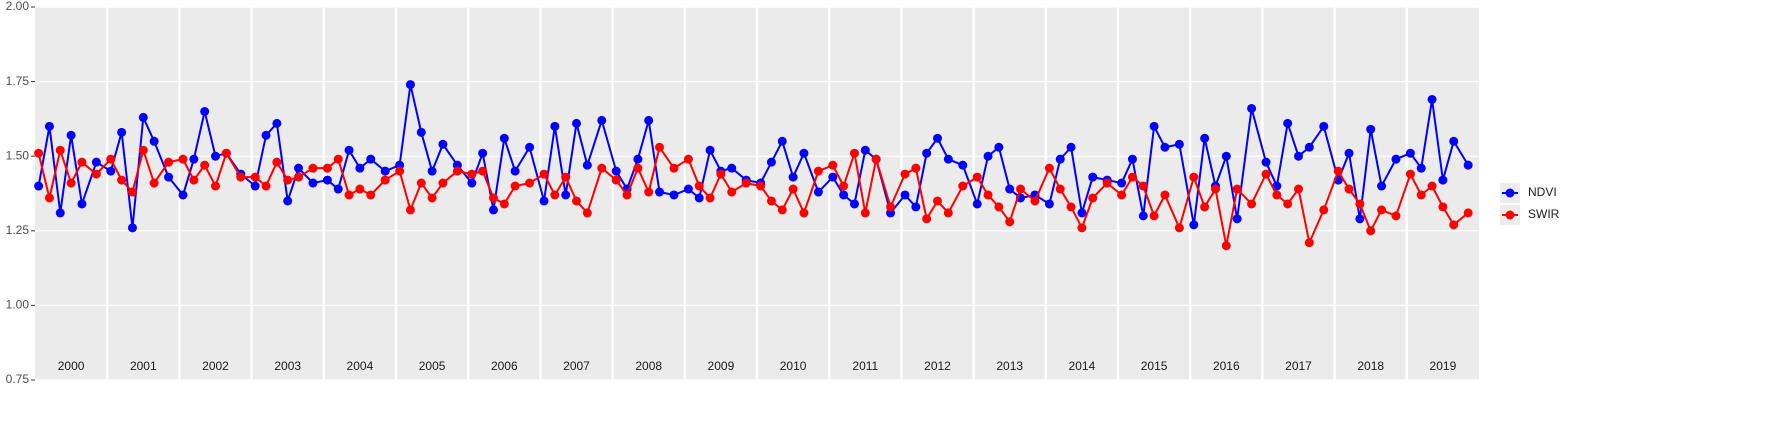 This screenshot has width=1773, height=442. I want to click on y-tick-label: 1.00, so click(18, 305).